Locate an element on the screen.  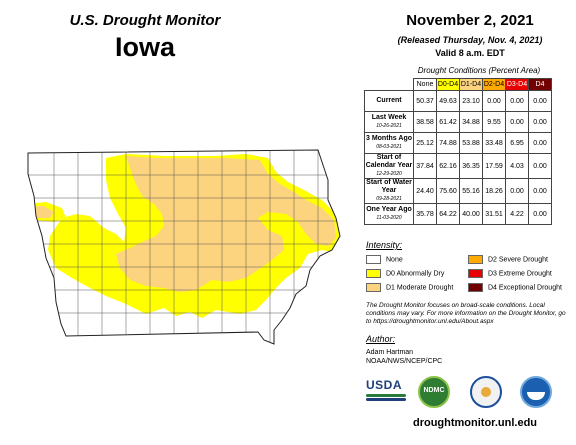
doc-seal-logo is located at coordinates (486, 392).